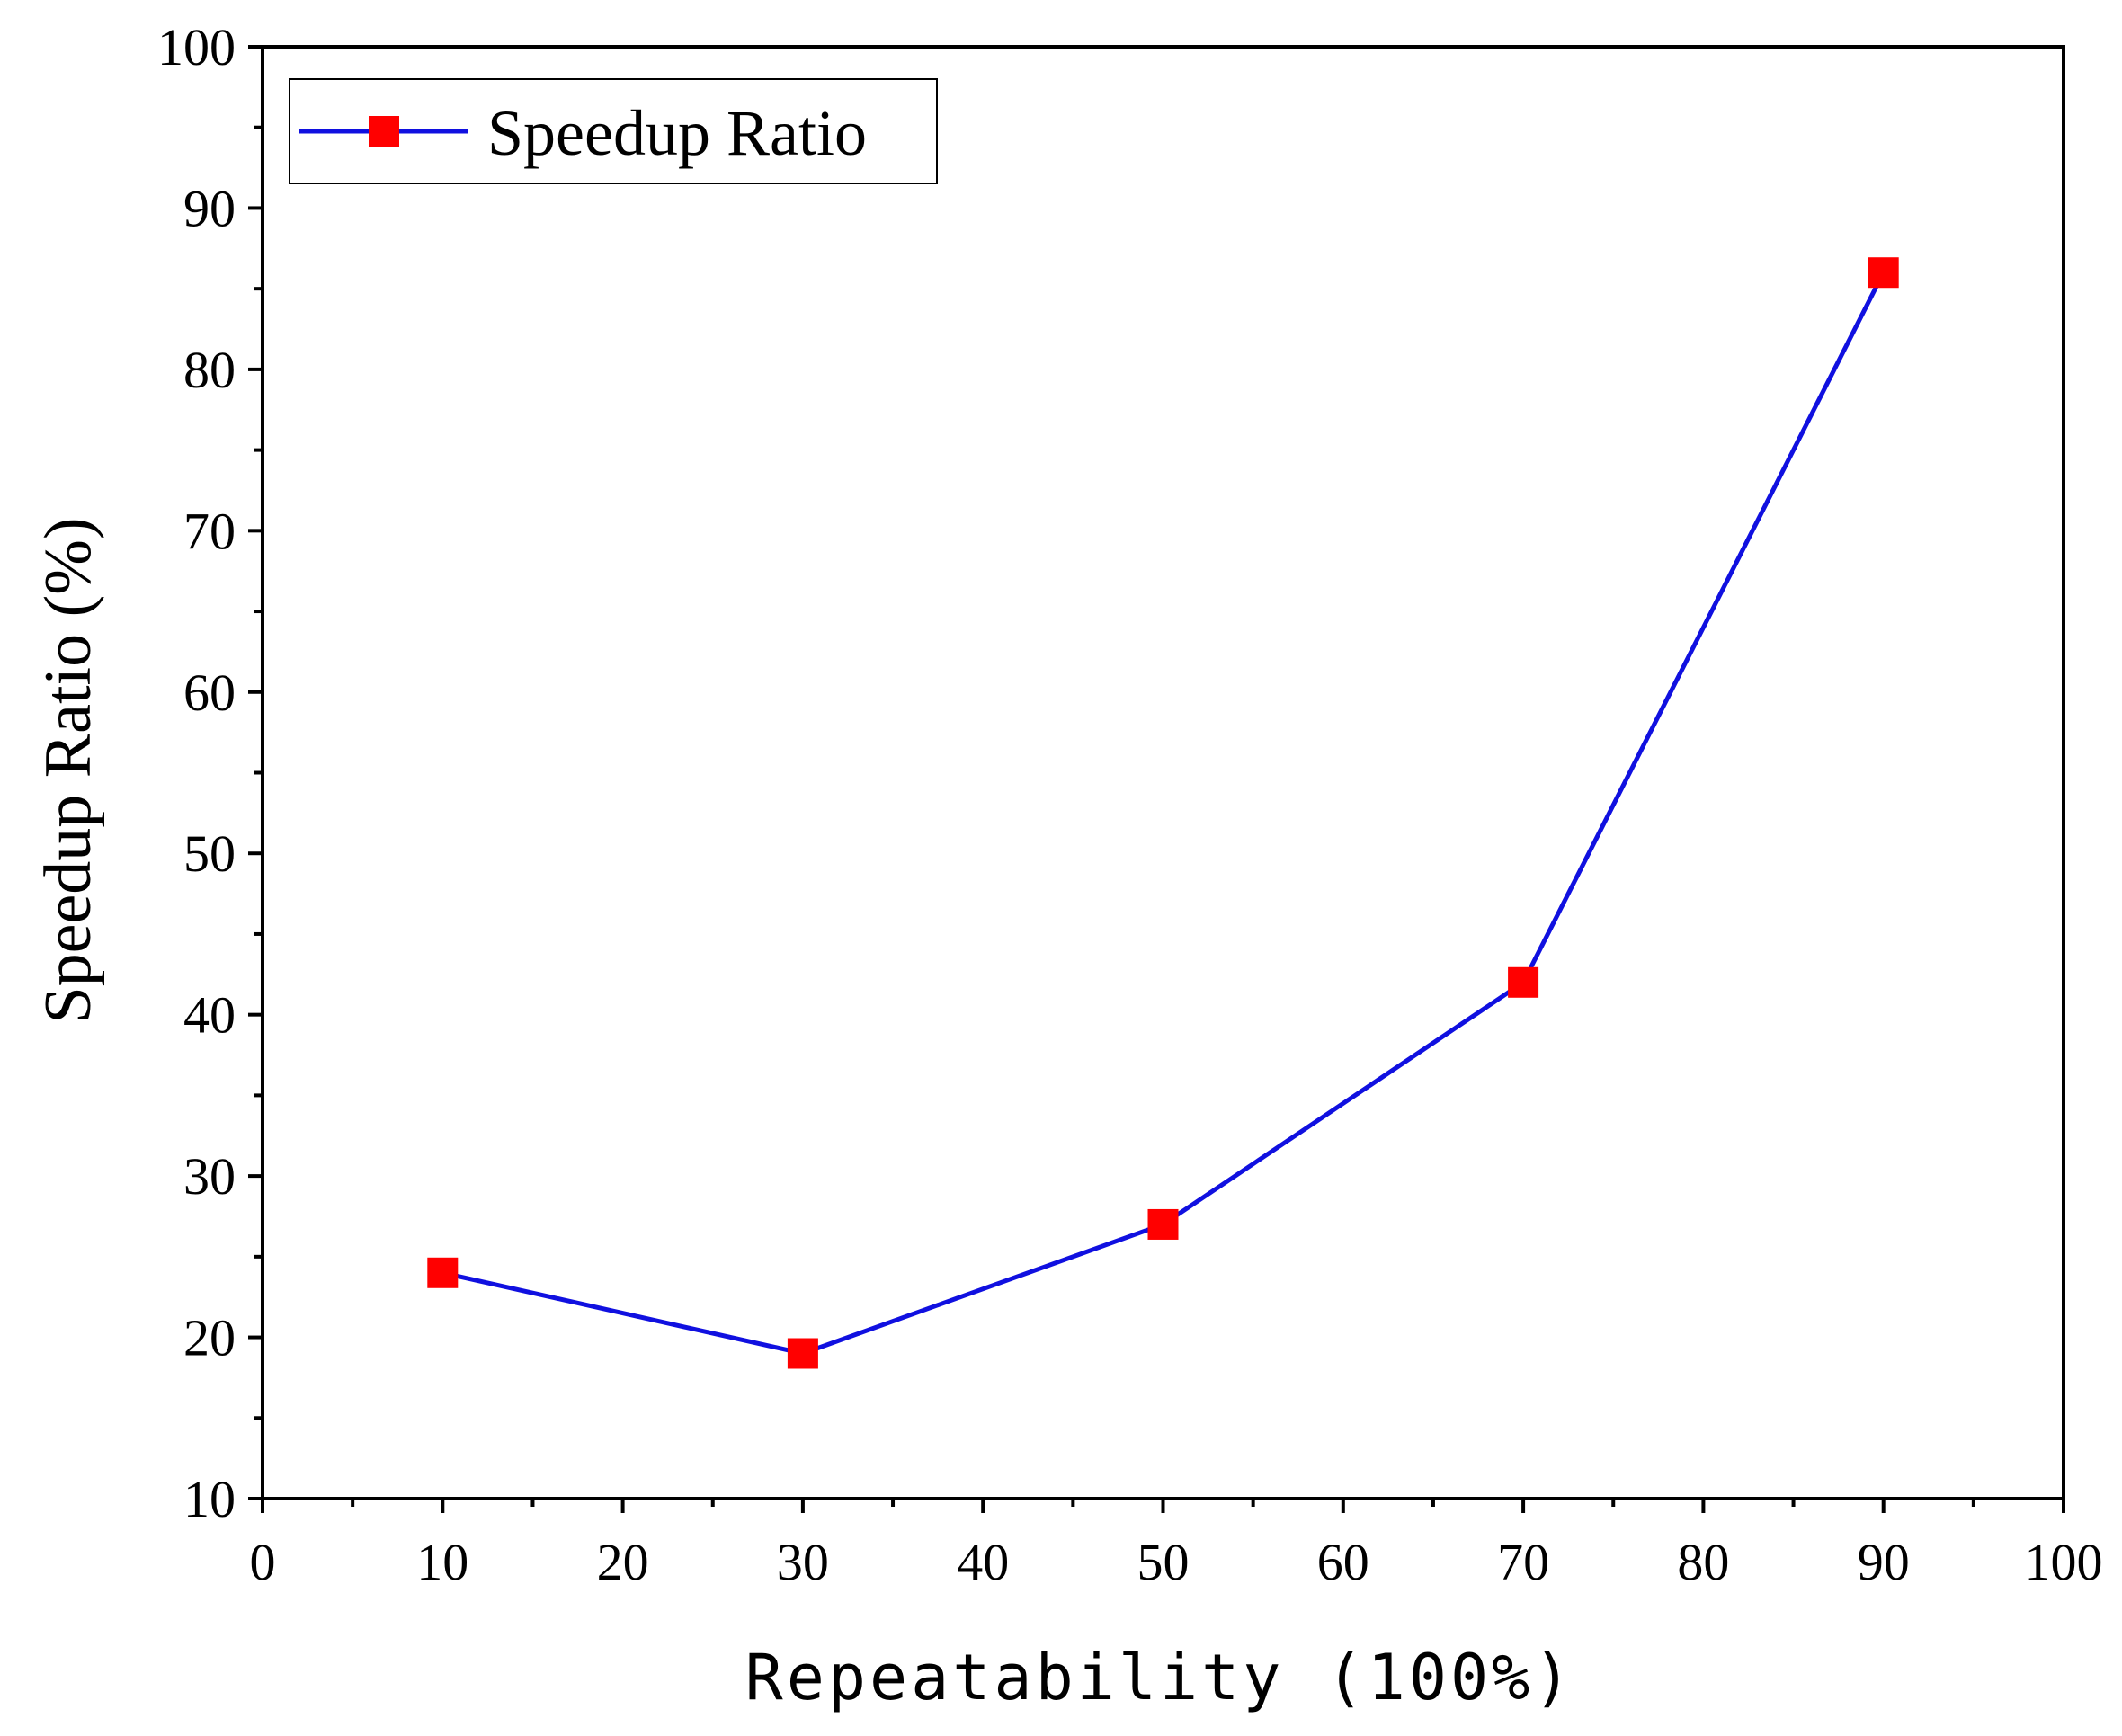 The width and height of the screenshot is (2122, 1736). Describe the element at coordinates (196, 47) in the screenshot. I see `y-tick-label: 100` at that location.